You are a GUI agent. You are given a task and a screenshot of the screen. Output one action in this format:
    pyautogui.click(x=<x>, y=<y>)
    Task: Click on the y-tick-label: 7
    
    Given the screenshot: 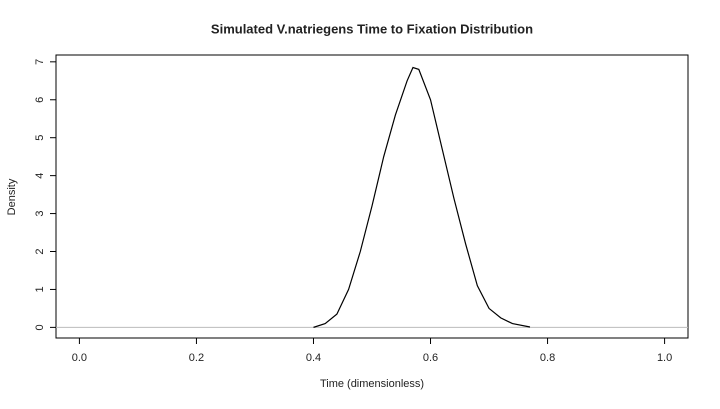 What is the action you would take?
    pyautogui.click(x=40, y=62)
    